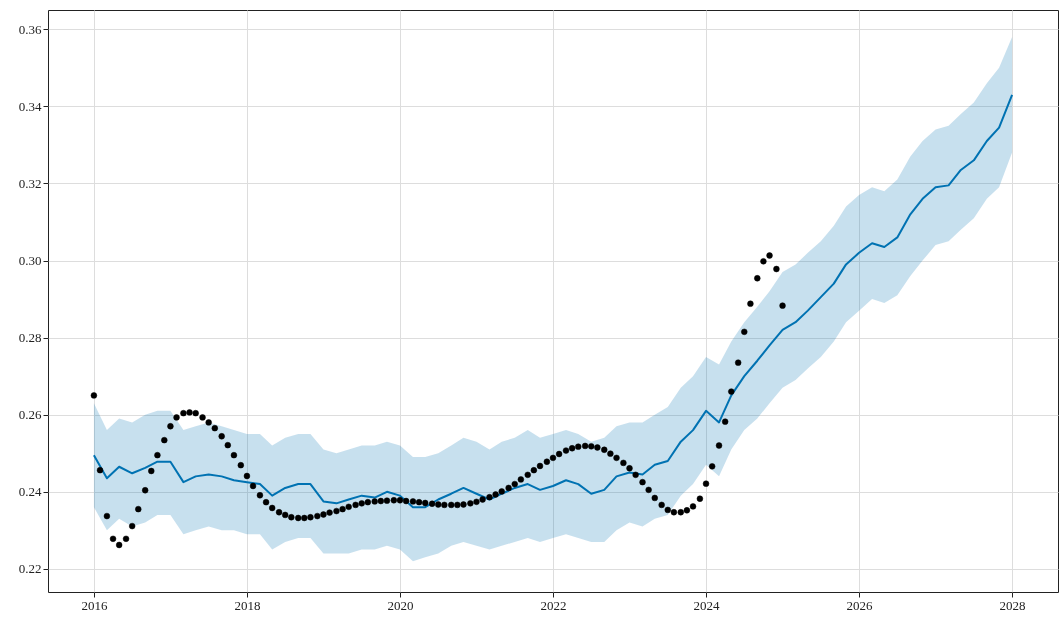 Image resolution: width=1063 pixels, height=619 pixels. Describe the element at coordinates (247, 605) in the screenshot. I see `x-tick-label: 2018` at that location.